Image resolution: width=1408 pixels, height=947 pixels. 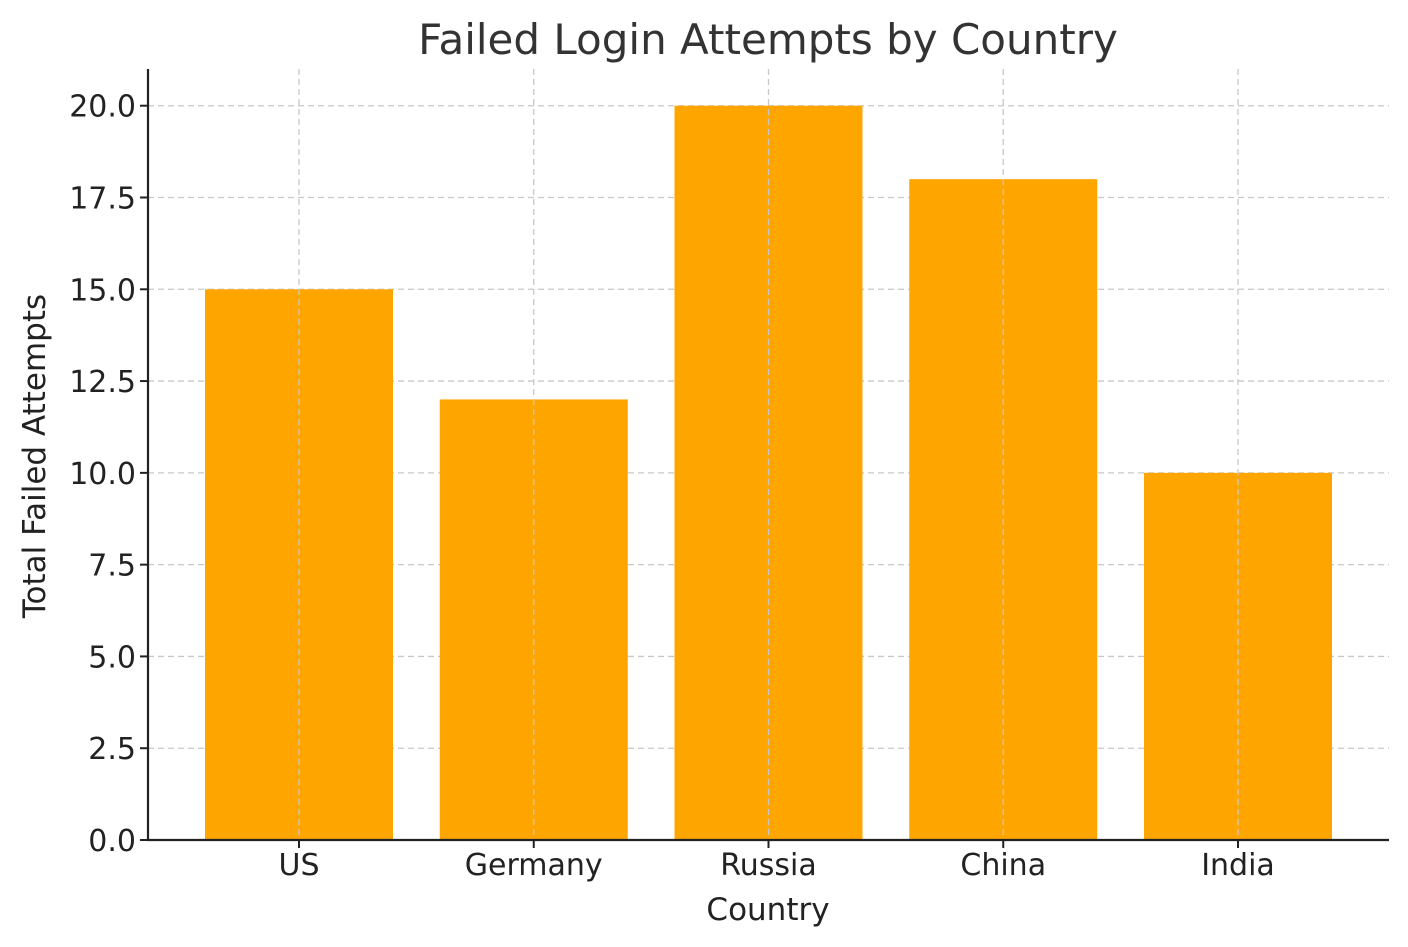 What do you see at coordinates (102, 107) in the screenshot?
I see `y-tick-label: 20.0` at bounding box center [102, 107].